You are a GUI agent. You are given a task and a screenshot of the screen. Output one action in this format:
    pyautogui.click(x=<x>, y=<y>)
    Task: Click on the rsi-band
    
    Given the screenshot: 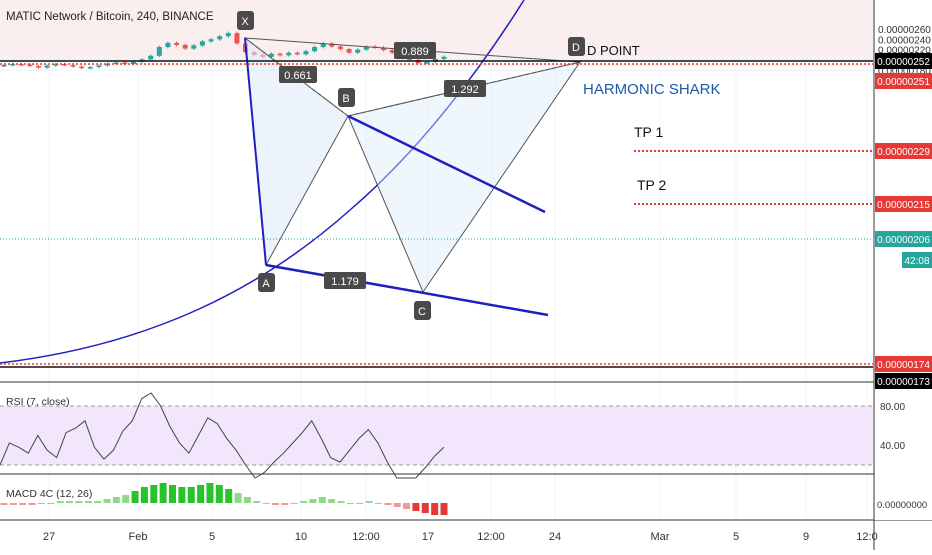 What is the action you would take?
    pyautogui.click(x=436, y=435)
    